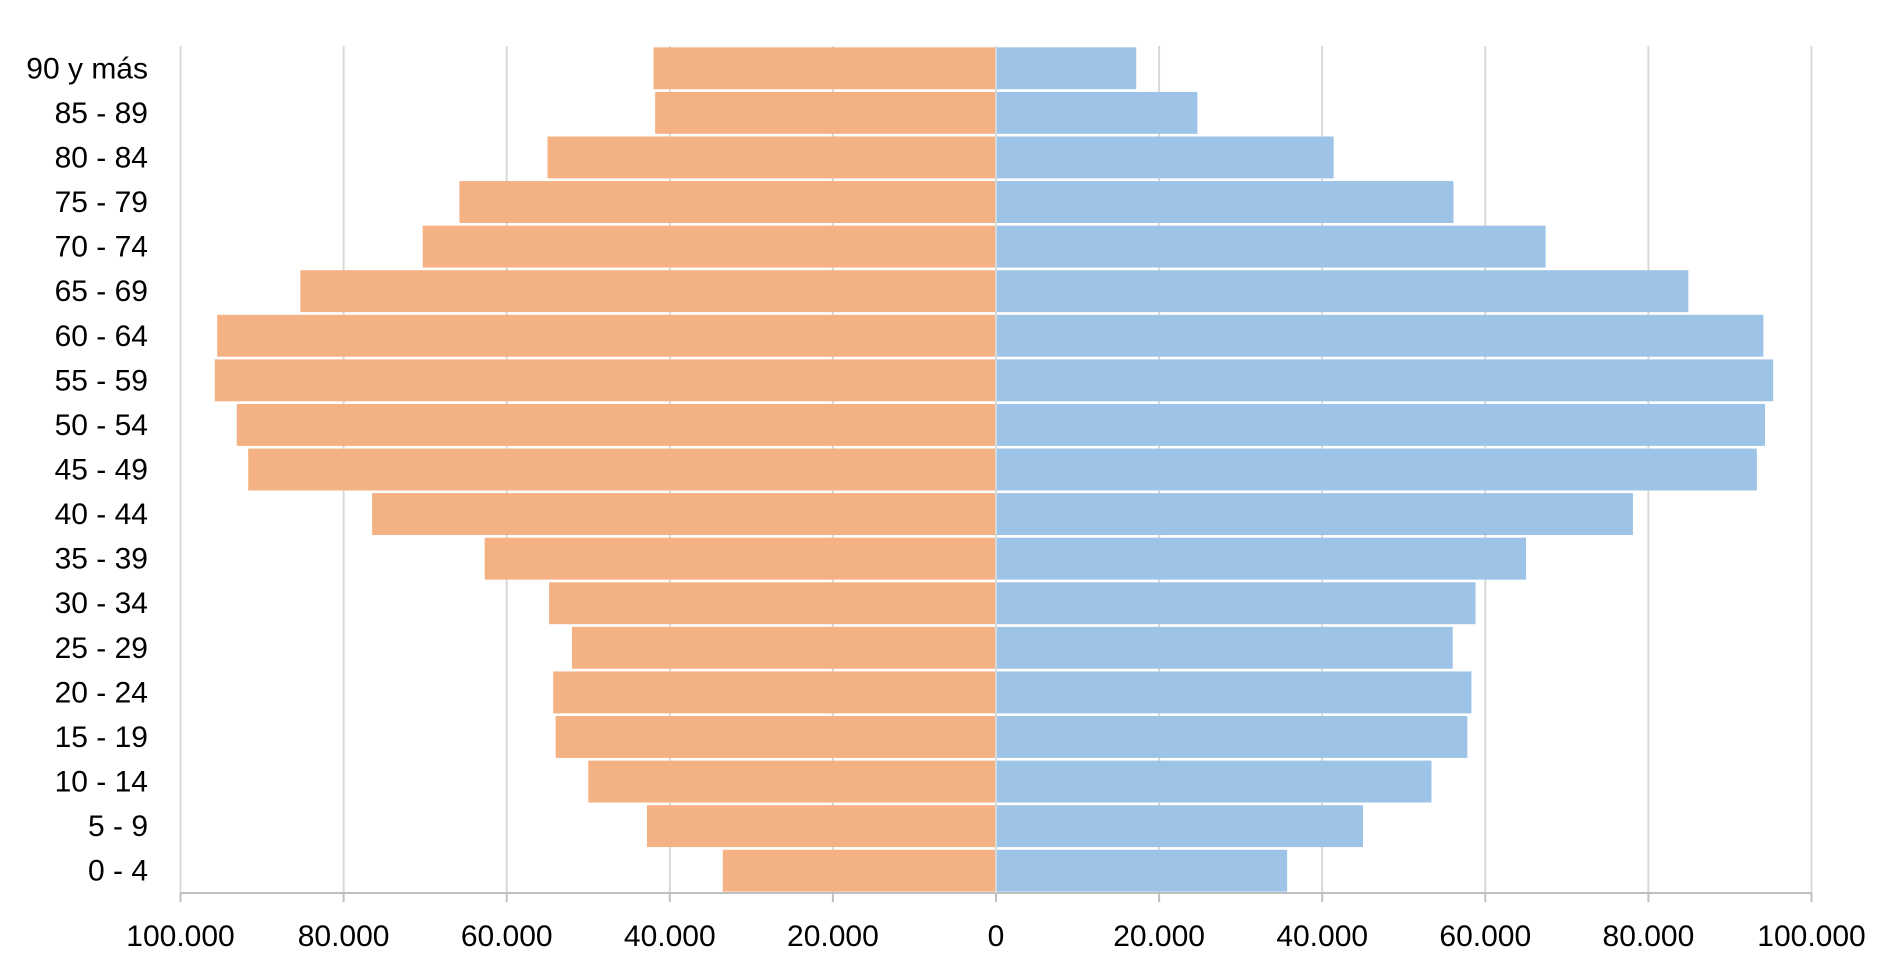 This screenshot has height=975, width=1900. I want to click on category-label: 55 - 59, so click(101, 380).